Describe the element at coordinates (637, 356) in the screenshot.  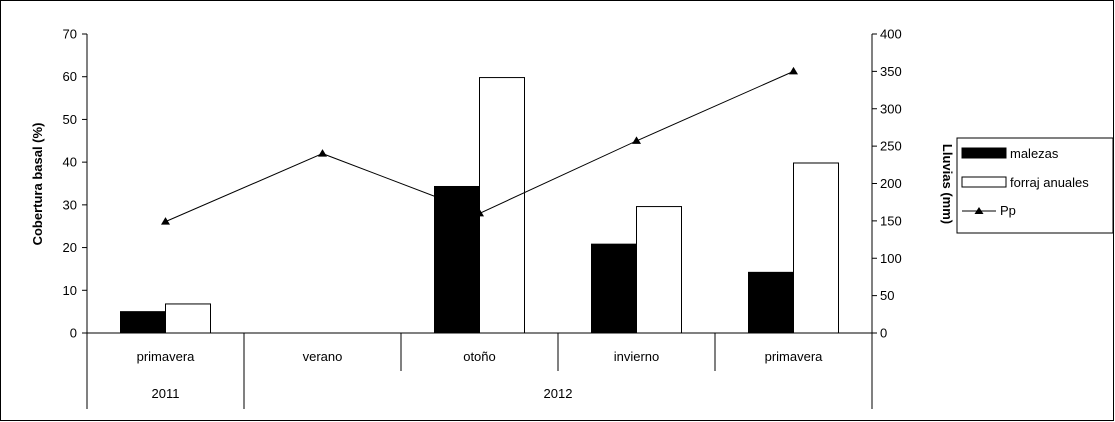
I see `x-tick-label: invierno` at that location.